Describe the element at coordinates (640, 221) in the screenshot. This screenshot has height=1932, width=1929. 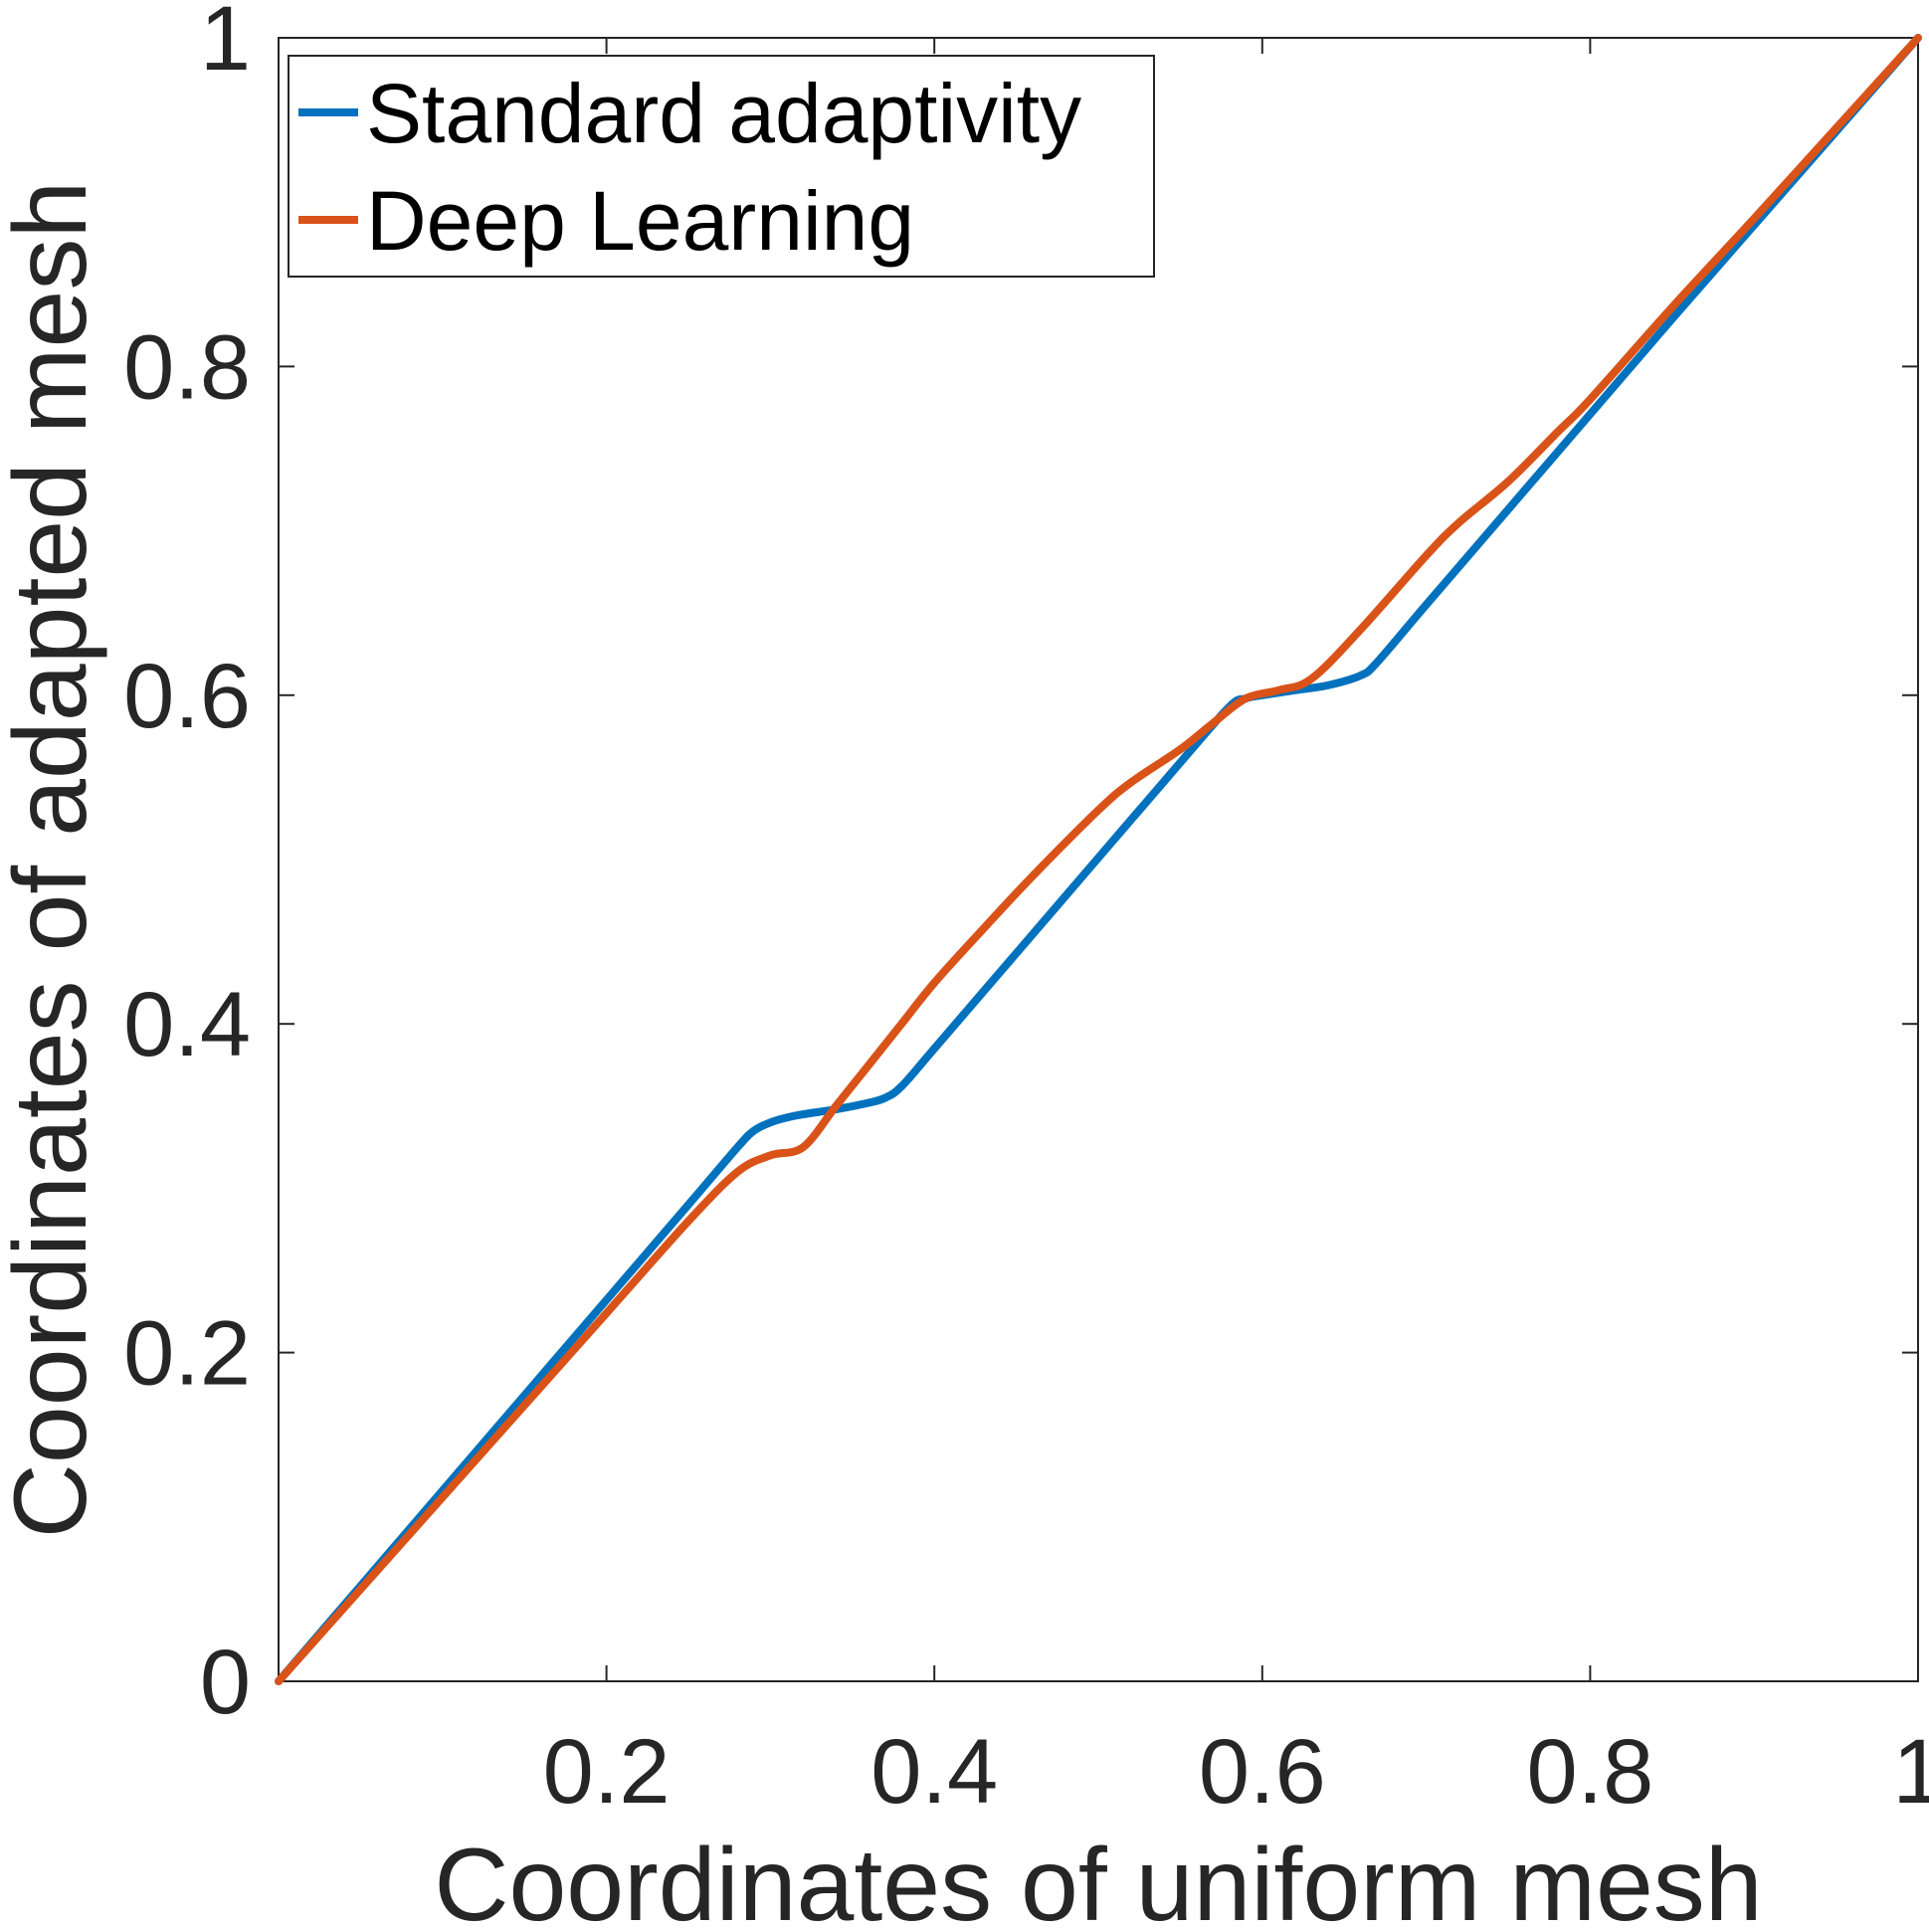
I see `legend-entry-label: Deep Learning` at that location.